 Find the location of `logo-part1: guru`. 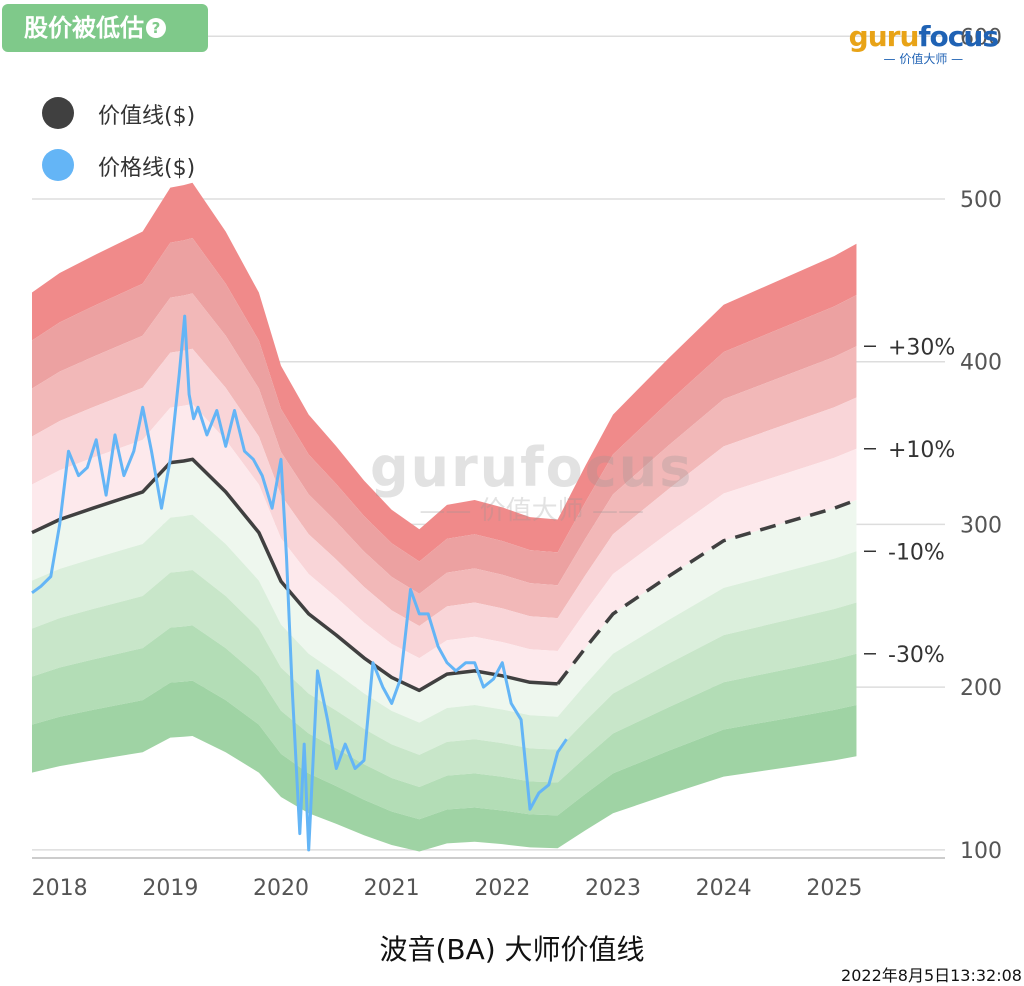

logo-part1: guru is located at coordinates (884, 36).